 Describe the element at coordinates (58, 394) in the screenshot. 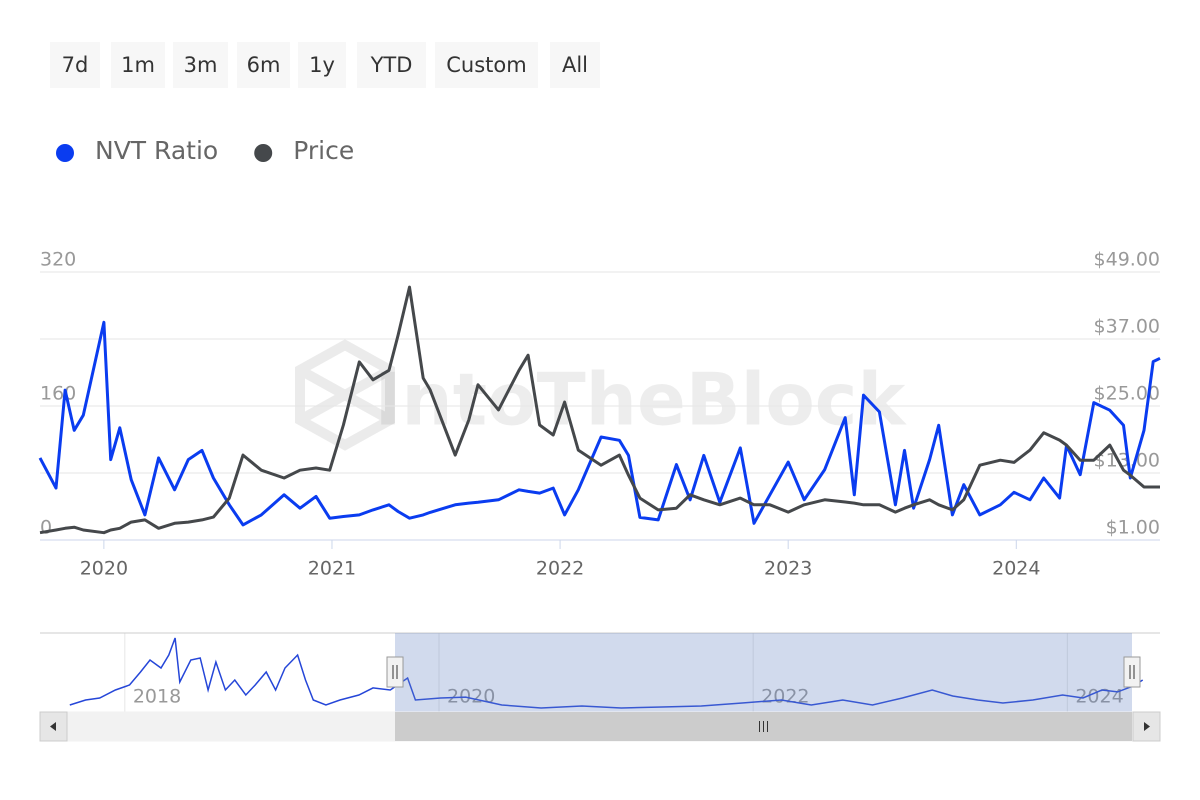

I see `y-tick-label: 160` at that location.